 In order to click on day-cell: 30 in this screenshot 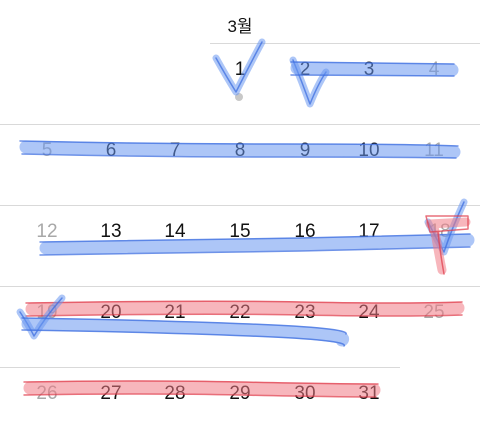, I will do `click(305, 393)`.